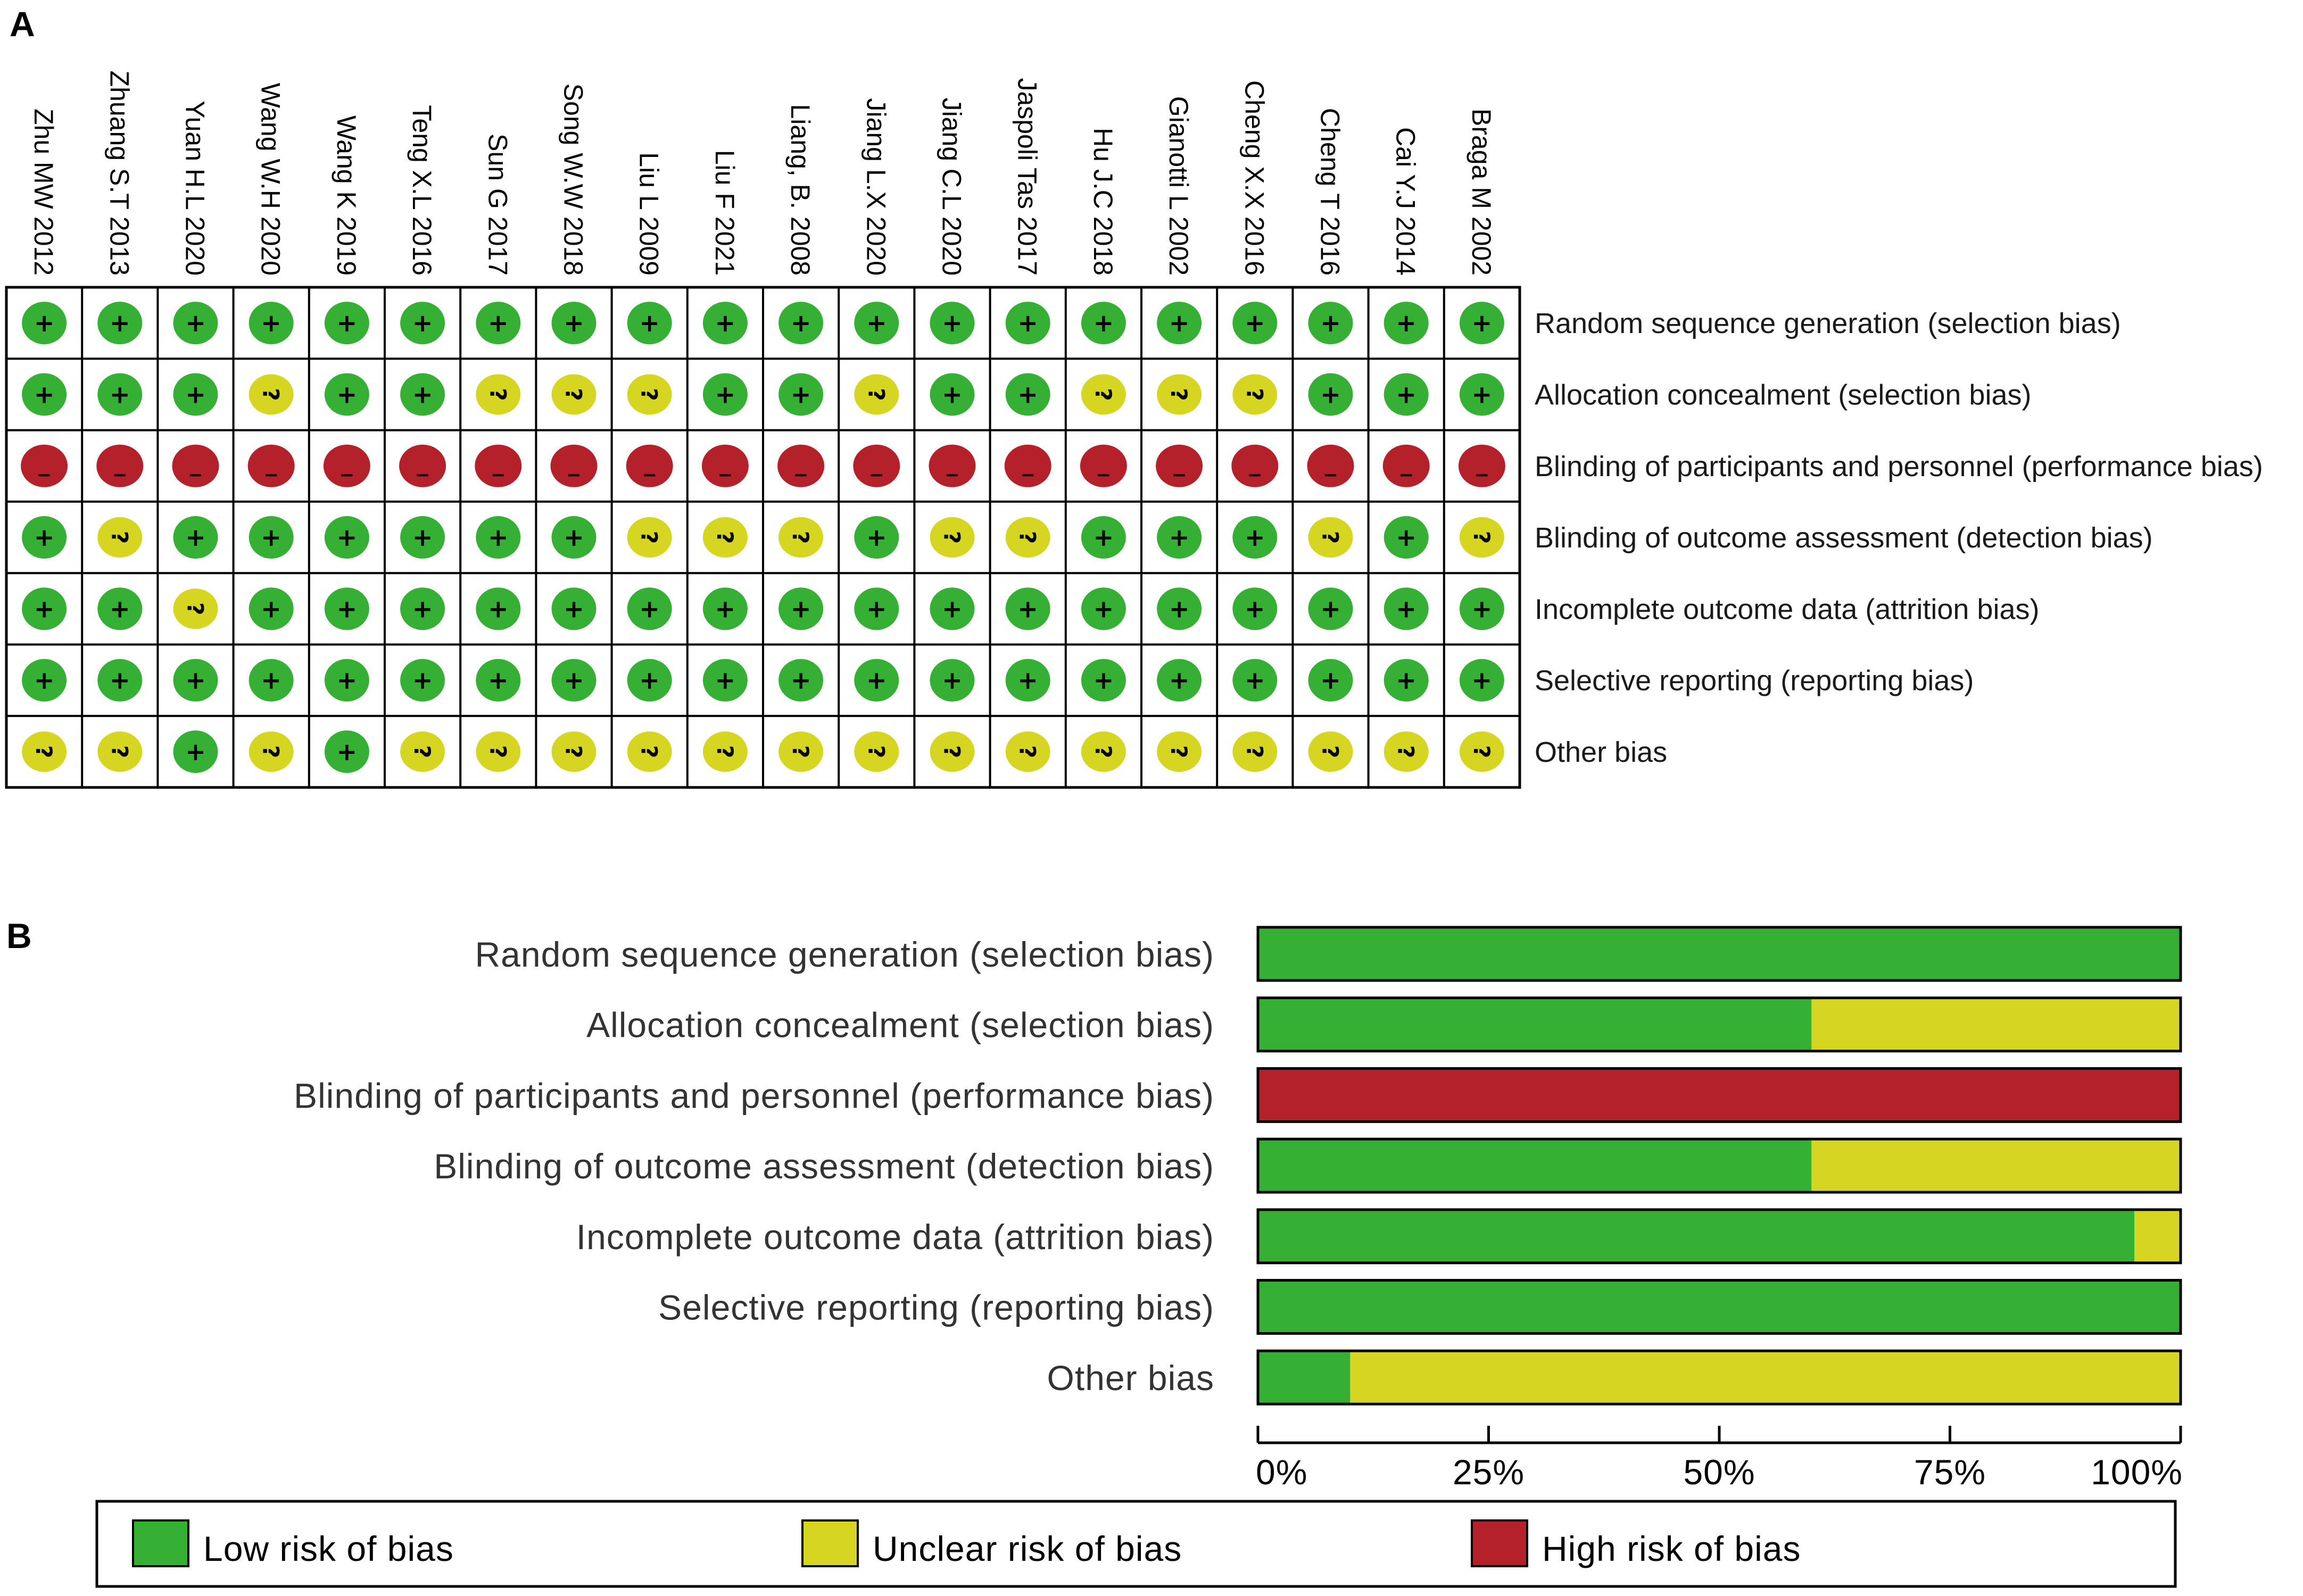  What do you see at coordinates (2157, 1236) in the screenshot?
I see `bar-unclear-incomplete-outcome-data-attrition-bias` at bounding box center [2157, 1236].